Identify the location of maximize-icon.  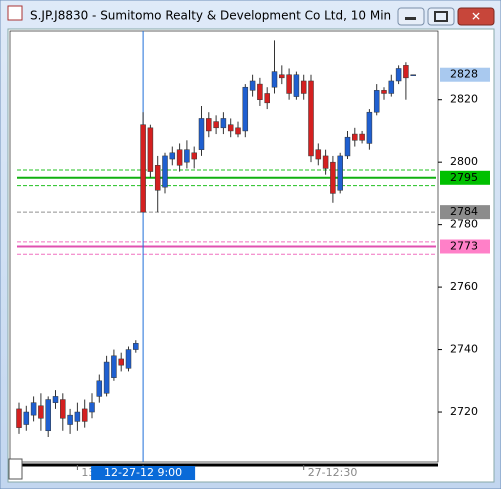
(441, 16).